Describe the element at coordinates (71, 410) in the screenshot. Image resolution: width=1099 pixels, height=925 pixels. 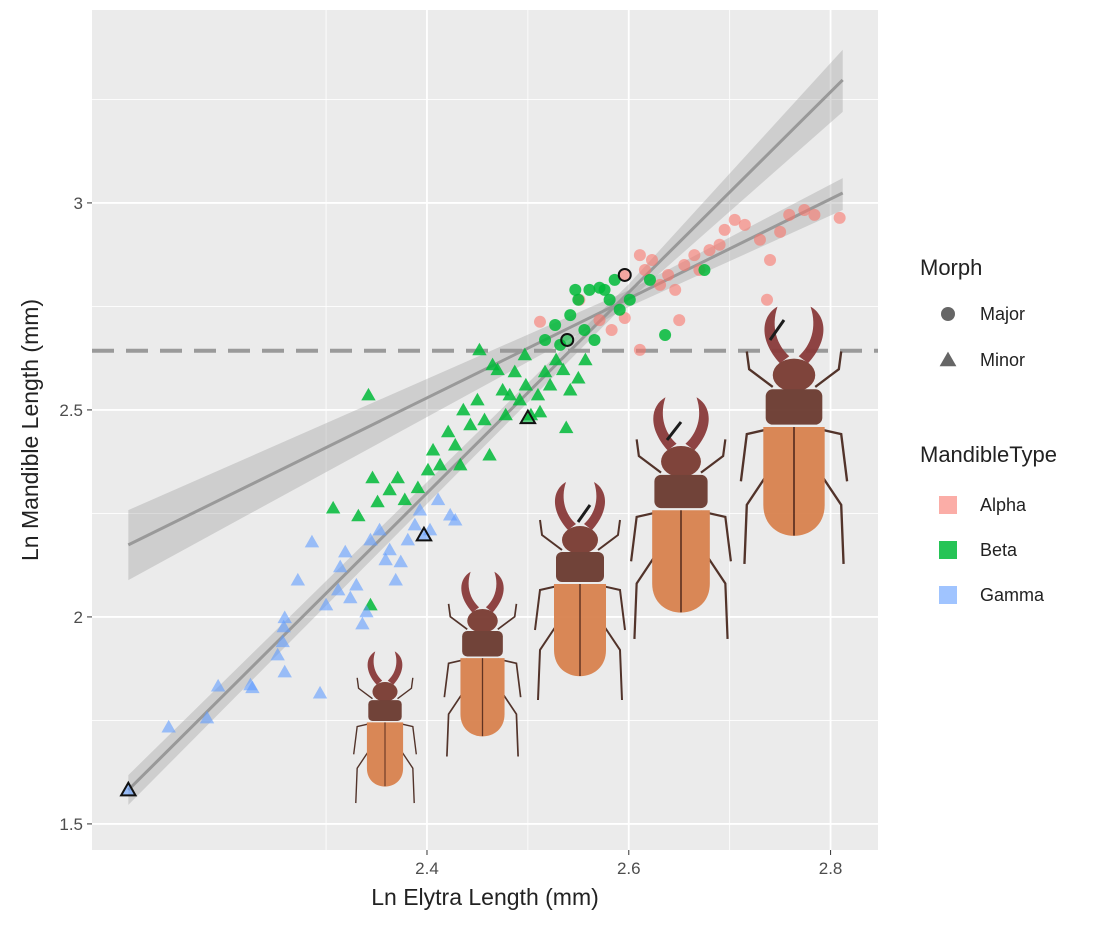
I see `y-tick-label: 2.5` at that location.